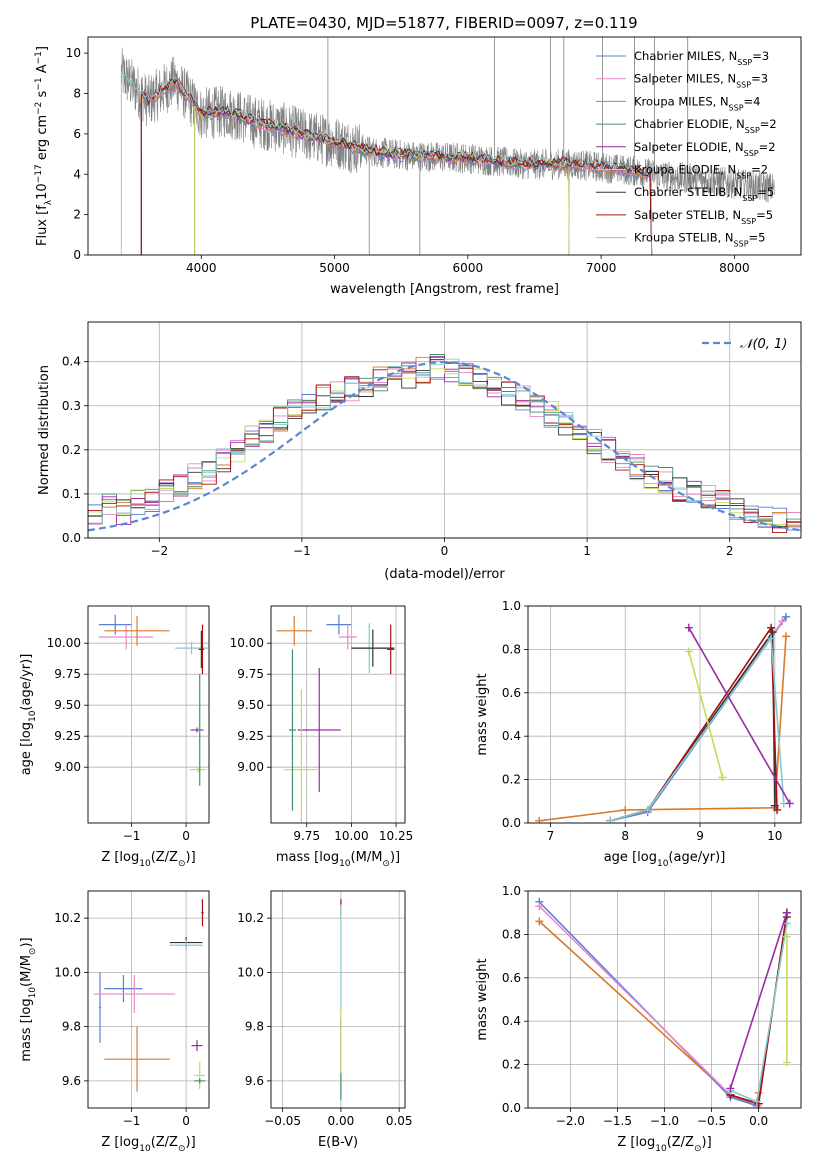 This screenshot has height=1170, width=819. What do you see at coordinates (705, 126) in the screenshot?
I see `legend-entry: Chabrier ELODIE, NSSP=2` at bounding box center [705, 126].